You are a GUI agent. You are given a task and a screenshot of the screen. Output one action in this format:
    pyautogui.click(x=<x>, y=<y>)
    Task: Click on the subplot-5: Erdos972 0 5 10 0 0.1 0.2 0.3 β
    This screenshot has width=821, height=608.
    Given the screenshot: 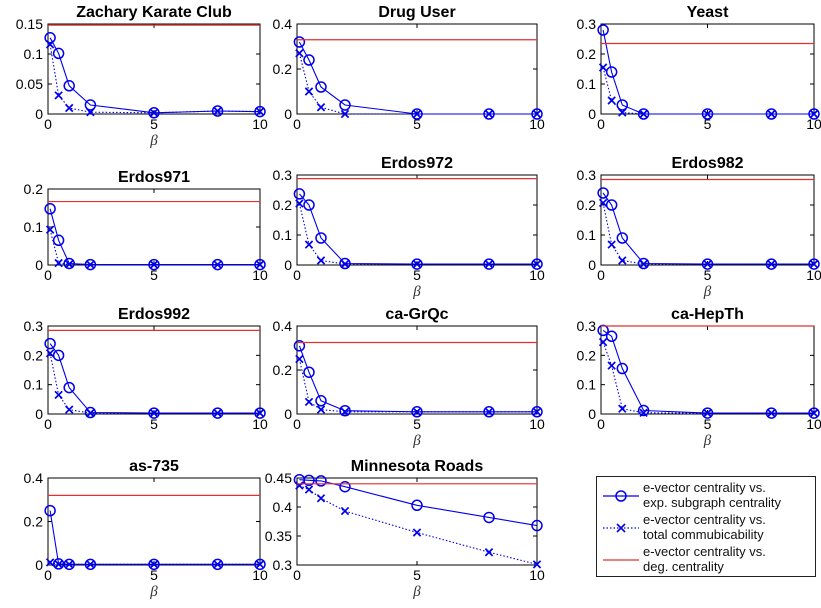 What is the action you would take?
    pyautogui.click(x=409, y=227)
    